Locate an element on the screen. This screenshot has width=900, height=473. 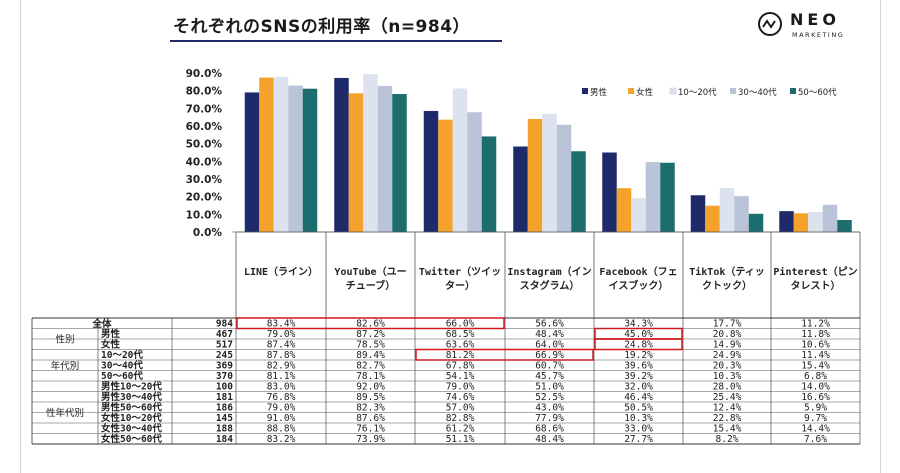
table-cell: 11.2% is located at coordinates (815, 324).